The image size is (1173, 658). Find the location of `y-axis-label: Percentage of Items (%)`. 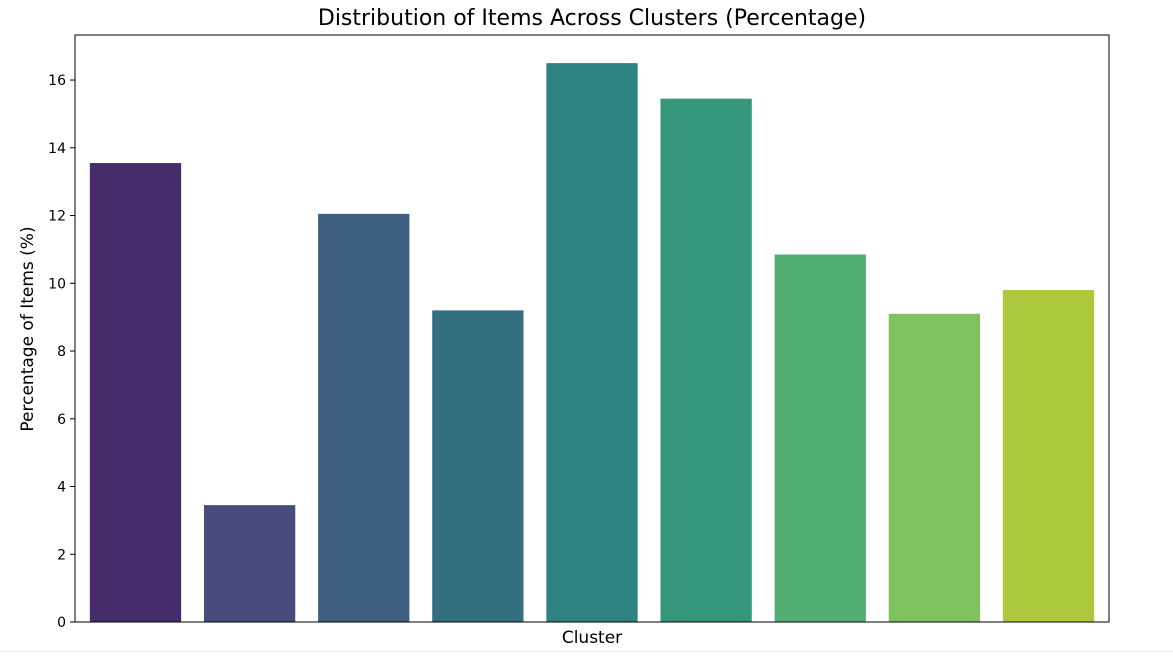

y-axis-label: Percentage of Items (%) is located at coordinates (28, 328).